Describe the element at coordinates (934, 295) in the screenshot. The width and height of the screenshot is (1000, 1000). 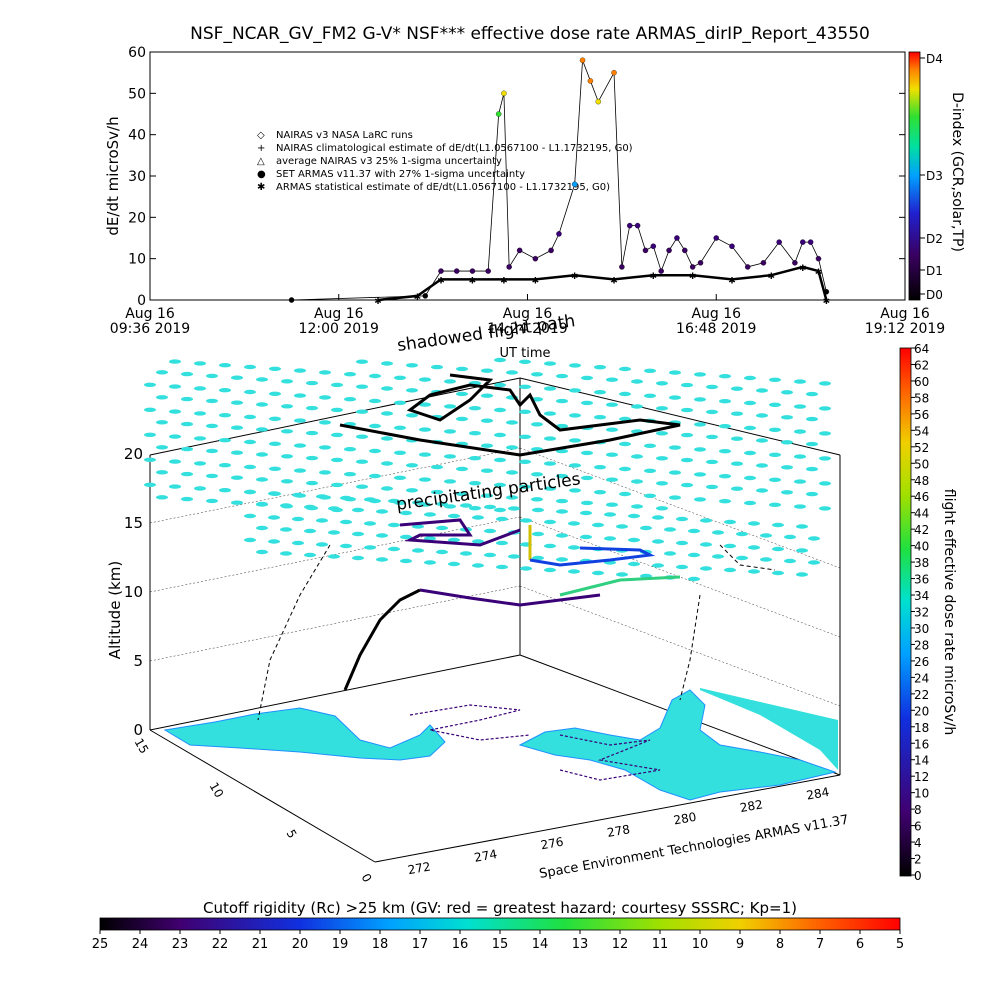
I see `dindex-tick-label: D0` at that location.